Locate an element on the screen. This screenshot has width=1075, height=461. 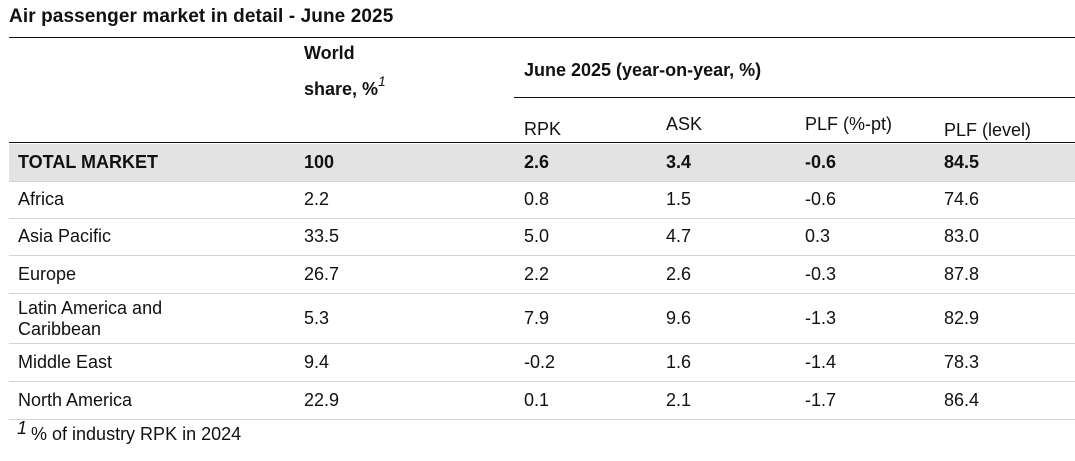
cell-region: Africa is located at coordinates (41, 199).